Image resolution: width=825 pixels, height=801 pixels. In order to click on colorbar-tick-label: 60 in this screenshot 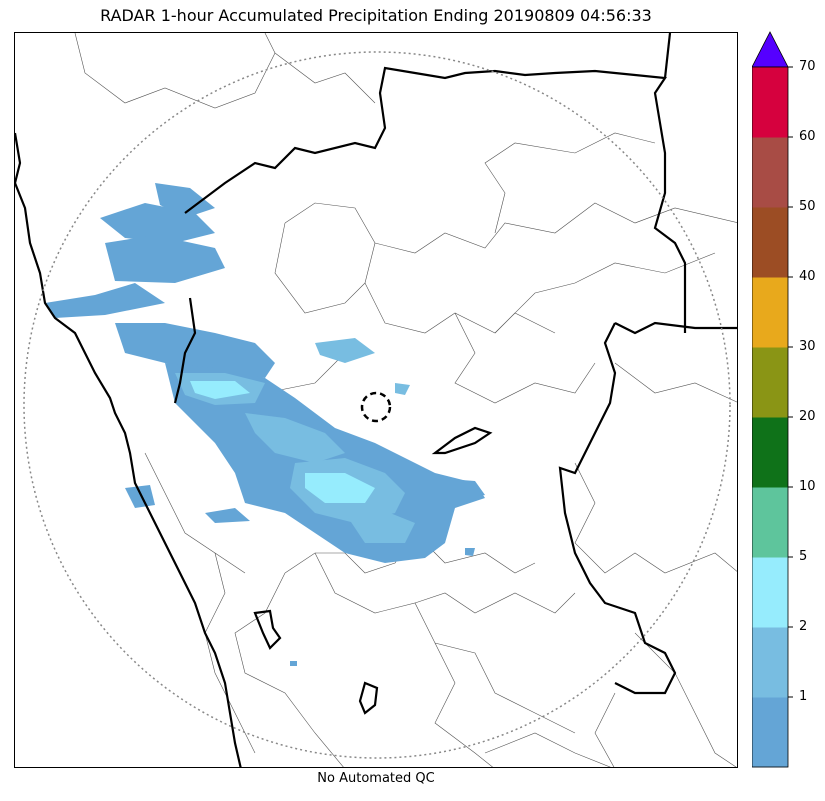, I will do `click(807, 136)`.